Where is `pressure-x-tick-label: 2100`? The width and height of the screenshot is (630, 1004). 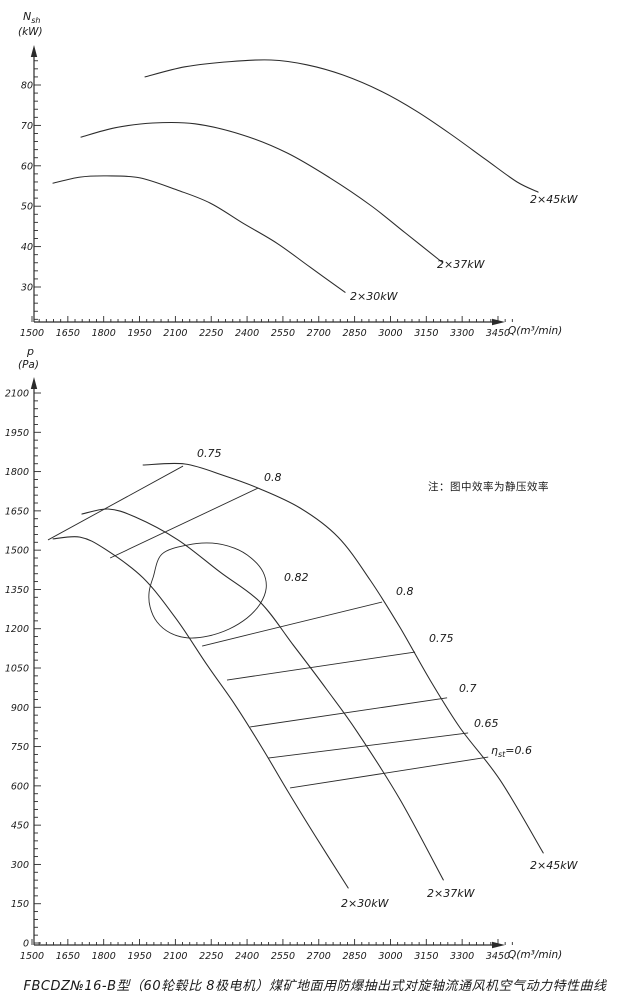 pressure-x-tick-label: 2100 is located at coordinates (175, 956).